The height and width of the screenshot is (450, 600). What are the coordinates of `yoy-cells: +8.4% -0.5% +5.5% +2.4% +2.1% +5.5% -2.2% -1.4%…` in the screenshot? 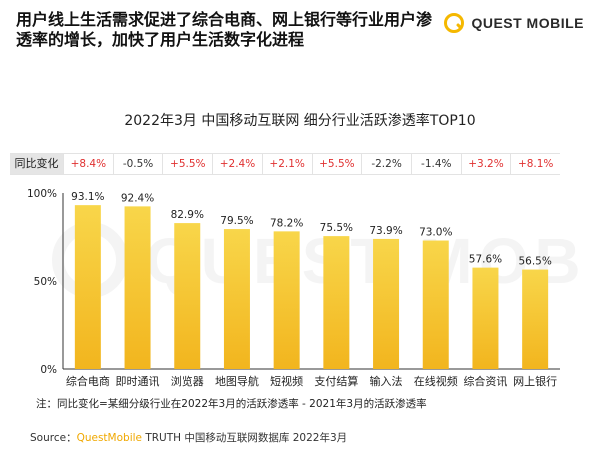 It's located at (311, 164).